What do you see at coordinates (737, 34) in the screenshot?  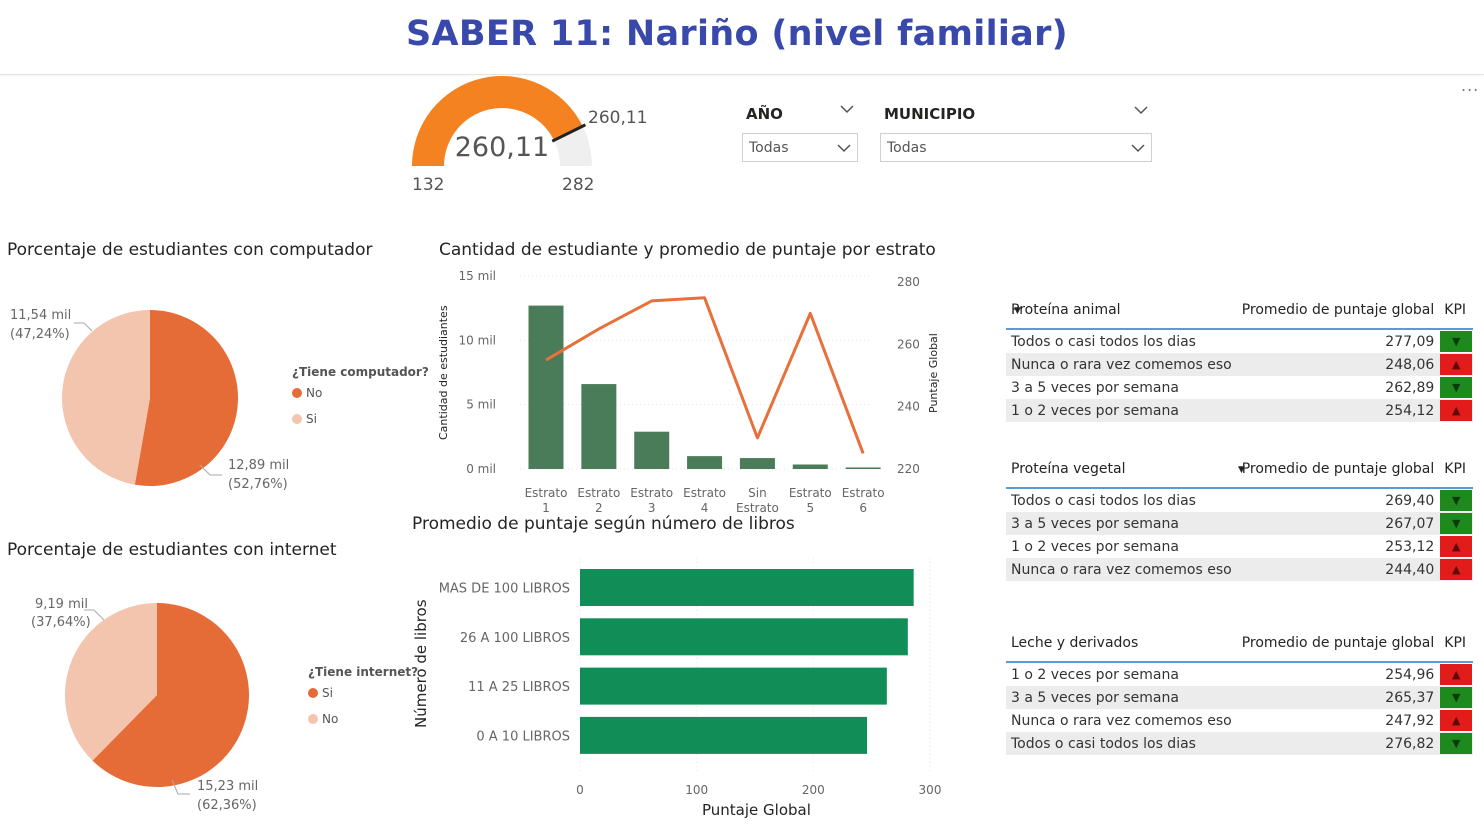 I see `page-title: SABER 11: Nariño (nivel familiar)` at bounding box center [737, 34].